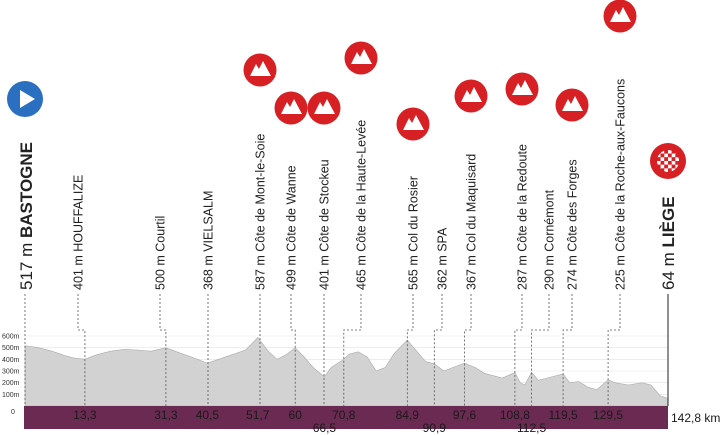  Describe the element at coordinates (362, 205) in the screenshot. I see `waypoint-label: 465 m Côte de la Haute-Levée` at that location.